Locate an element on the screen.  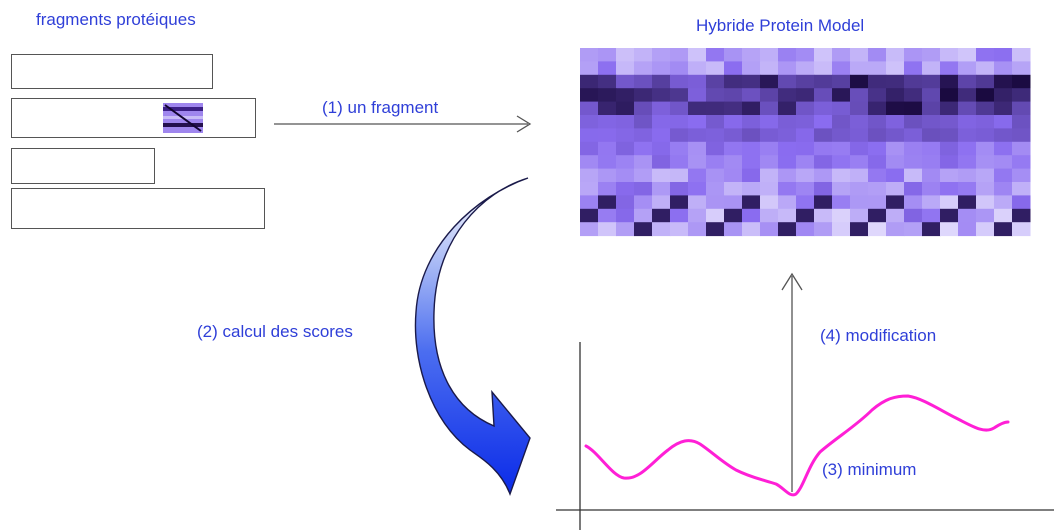
right-arrow-icon is located at coordinates (403, 124).